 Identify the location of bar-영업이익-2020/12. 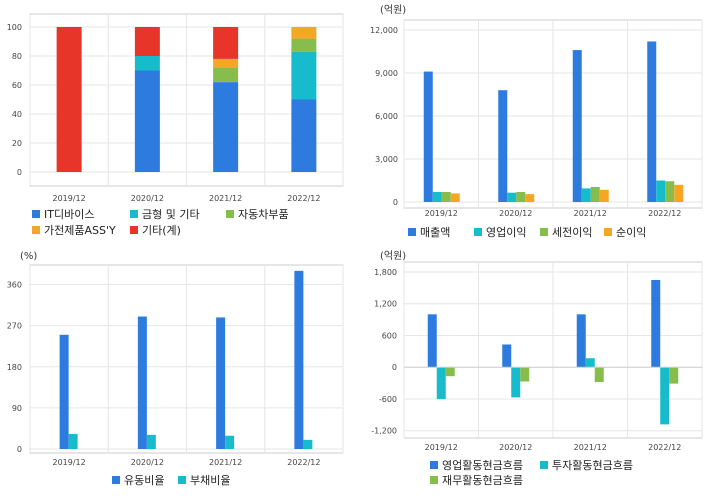
(512, 197).